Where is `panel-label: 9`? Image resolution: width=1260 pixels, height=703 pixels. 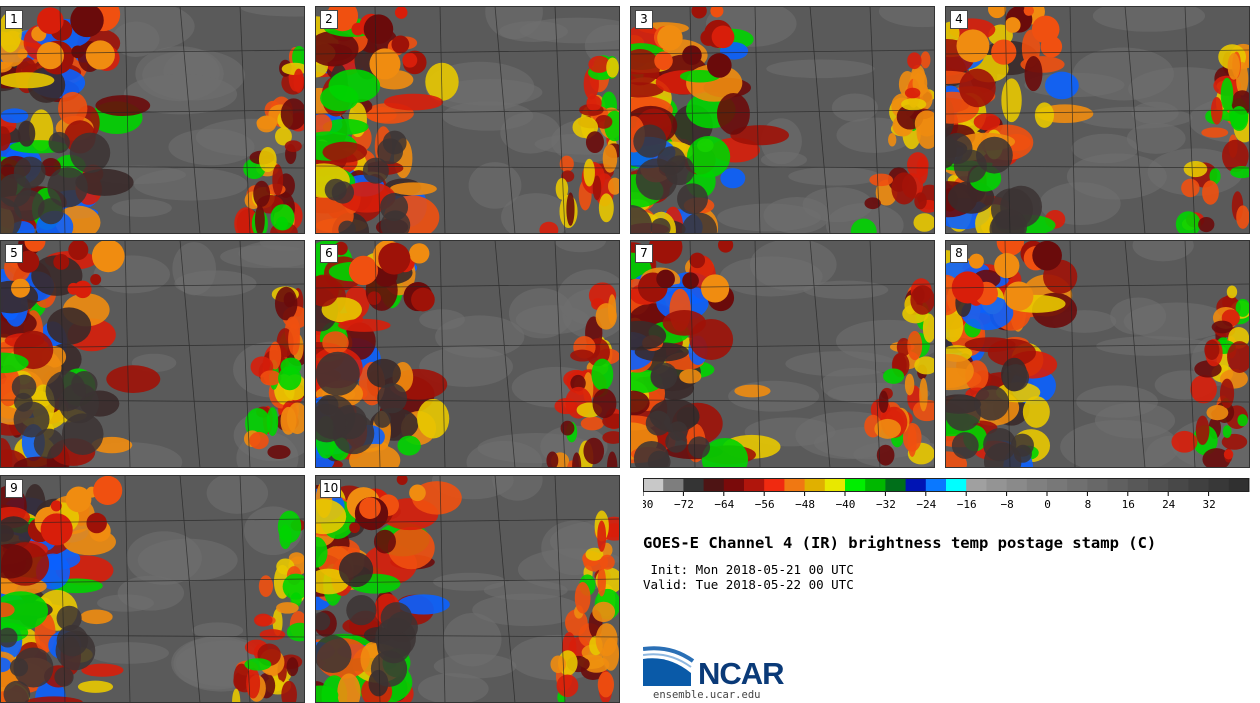
panel-label: 9 is located at coordinates (14, 488).